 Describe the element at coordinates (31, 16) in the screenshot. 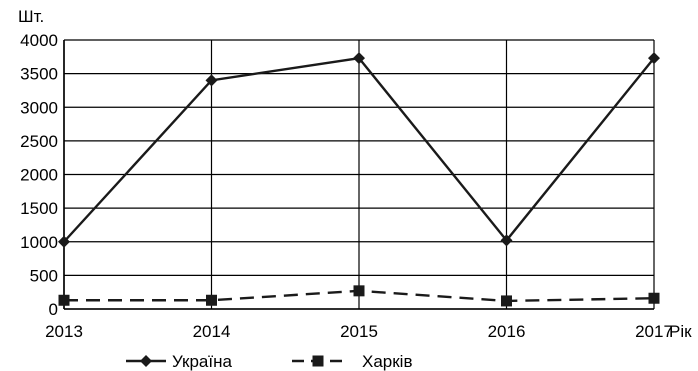

I see `y-axis-unit-label: Шт.` at that location.